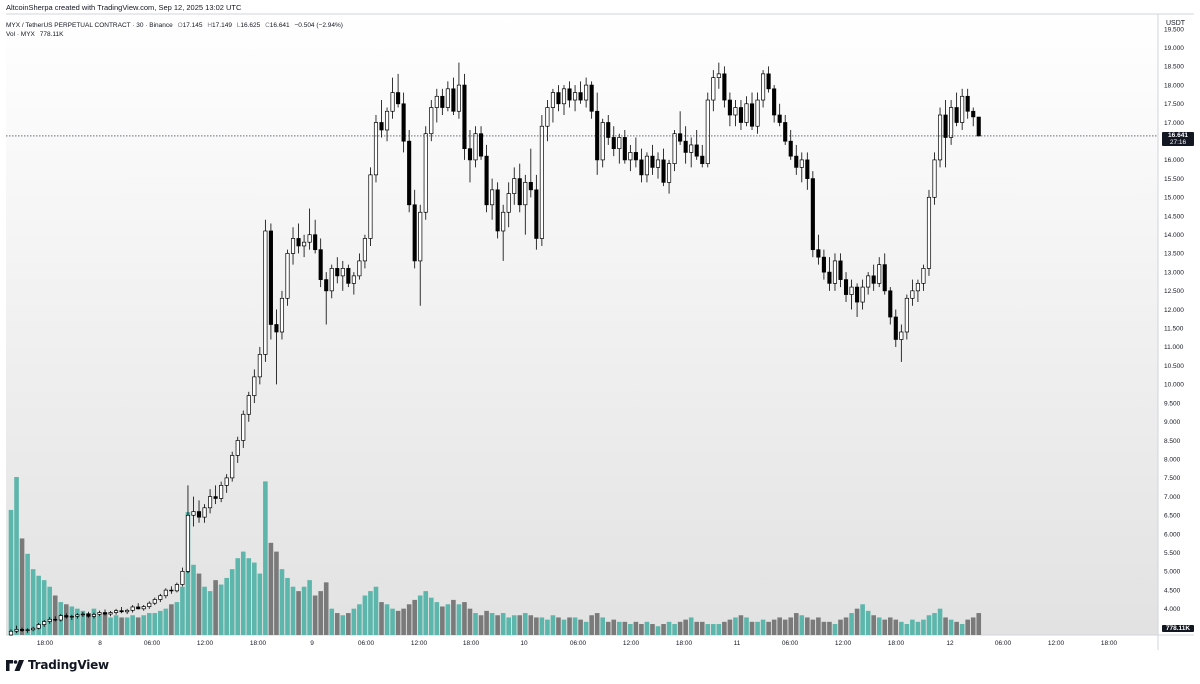 The width and height of the screenshot is (1200, 684). I want to click on brand-name: TradingView, so click(68, 665).